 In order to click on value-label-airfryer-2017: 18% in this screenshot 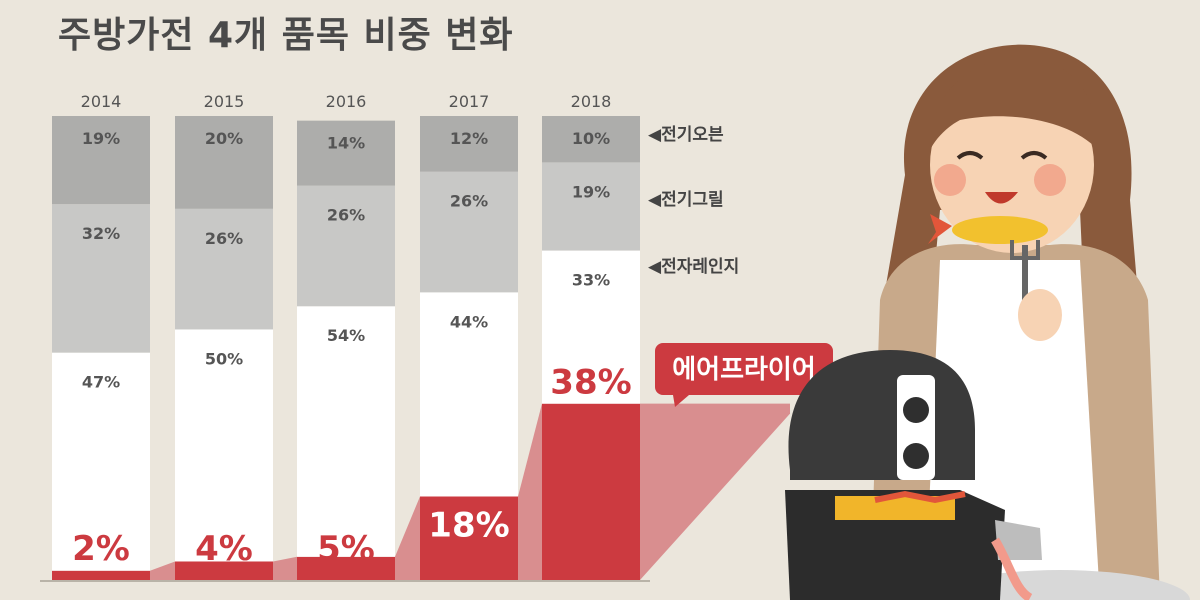, I will do `click(468, 525)`.